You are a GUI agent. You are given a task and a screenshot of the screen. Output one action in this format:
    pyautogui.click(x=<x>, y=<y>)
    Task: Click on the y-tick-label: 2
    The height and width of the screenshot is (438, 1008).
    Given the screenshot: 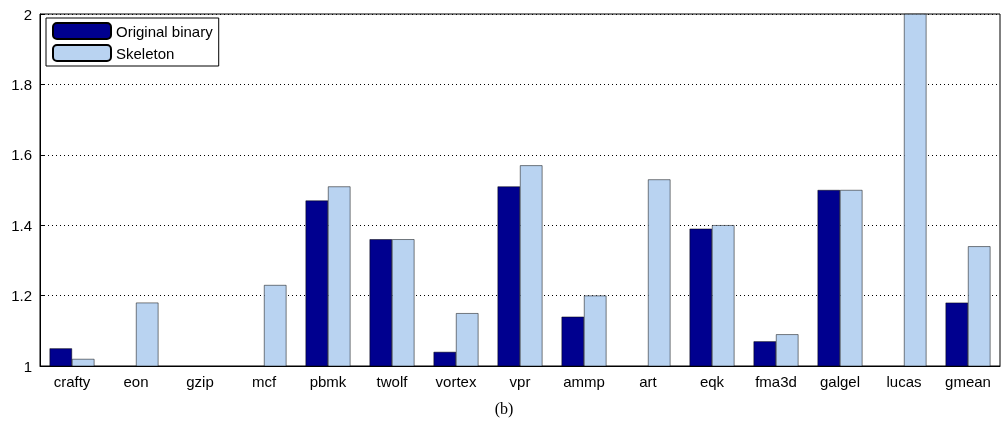 What is the action you would take?
    pyautogui.click(x=27, y=14)
    